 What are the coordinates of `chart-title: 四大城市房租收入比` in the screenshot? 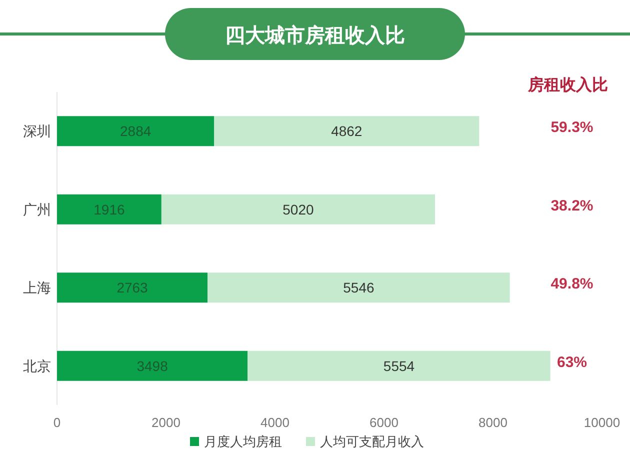 It's located at (315, 35).